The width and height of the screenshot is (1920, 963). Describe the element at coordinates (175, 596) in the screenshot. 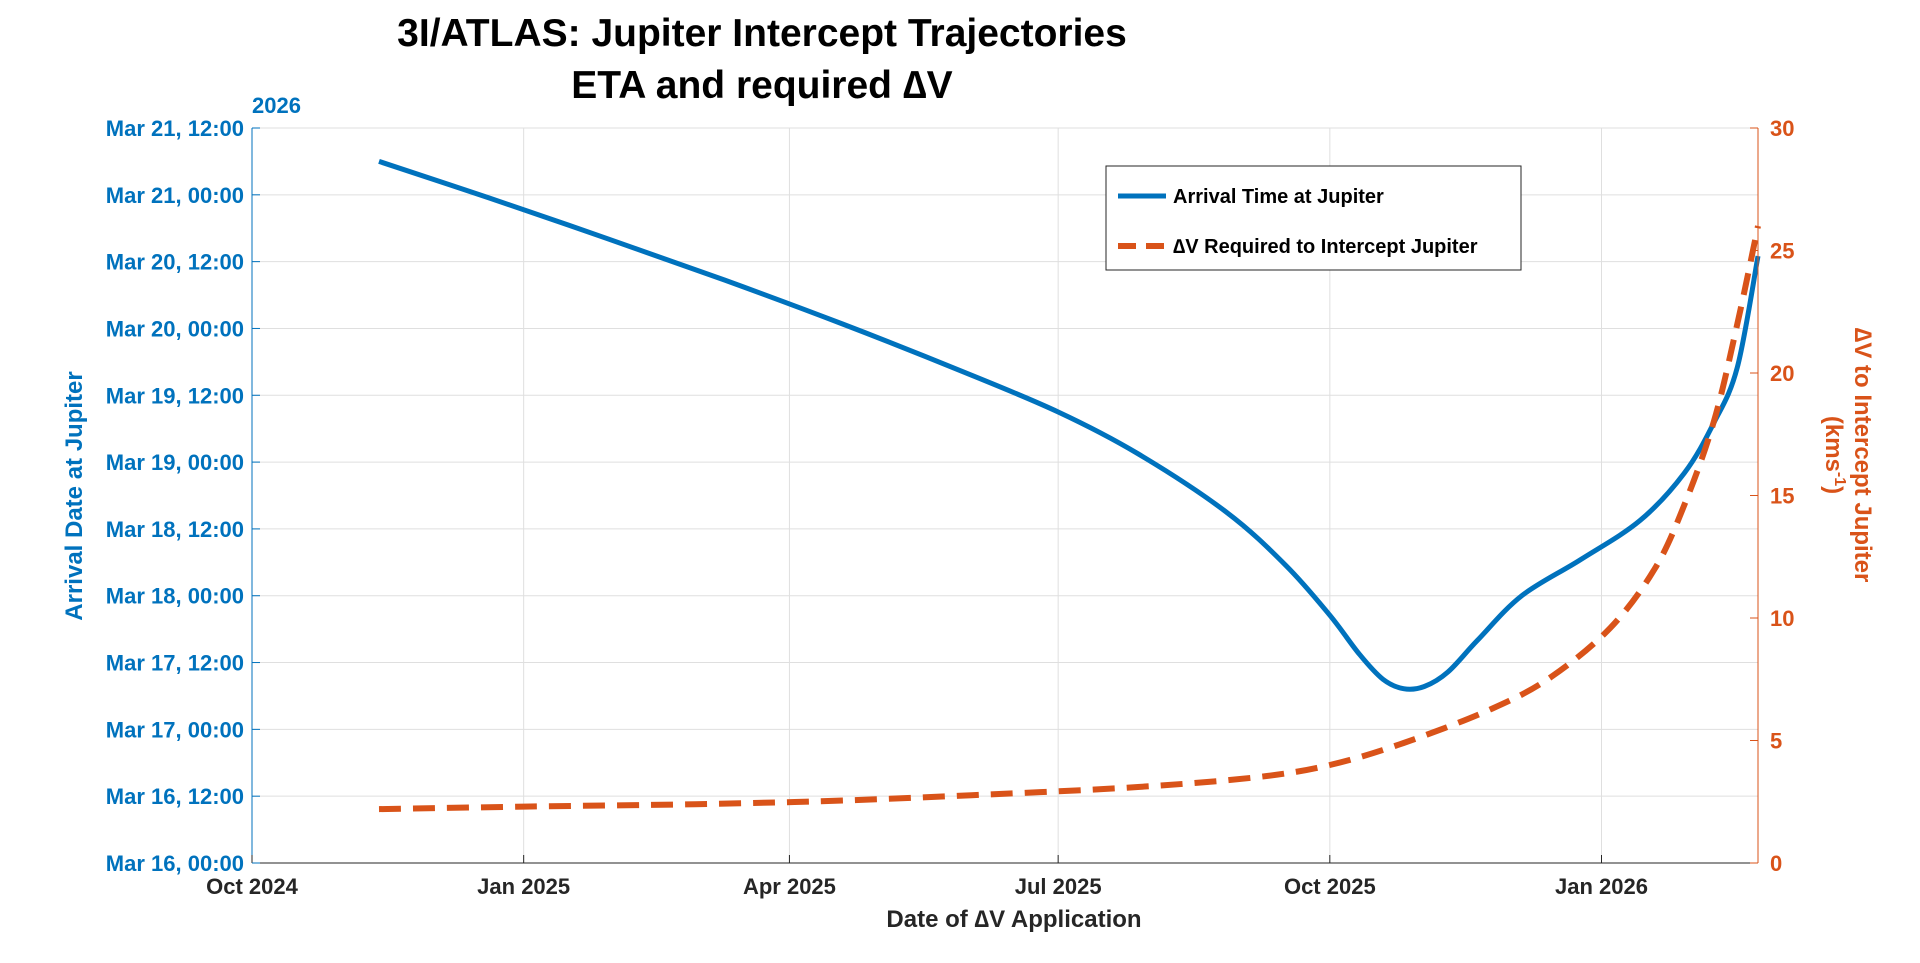

I see `left-tick-label: Mar 18, 00:00` at that location.